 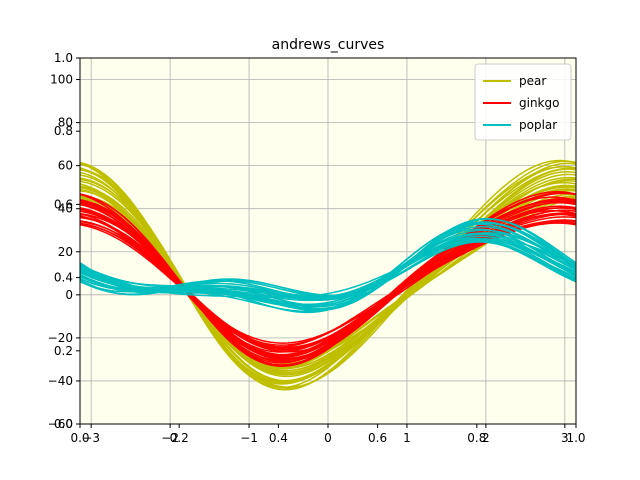 I want to click on overlay-y-tick-label: 0.0, so click(x=63, y=424).